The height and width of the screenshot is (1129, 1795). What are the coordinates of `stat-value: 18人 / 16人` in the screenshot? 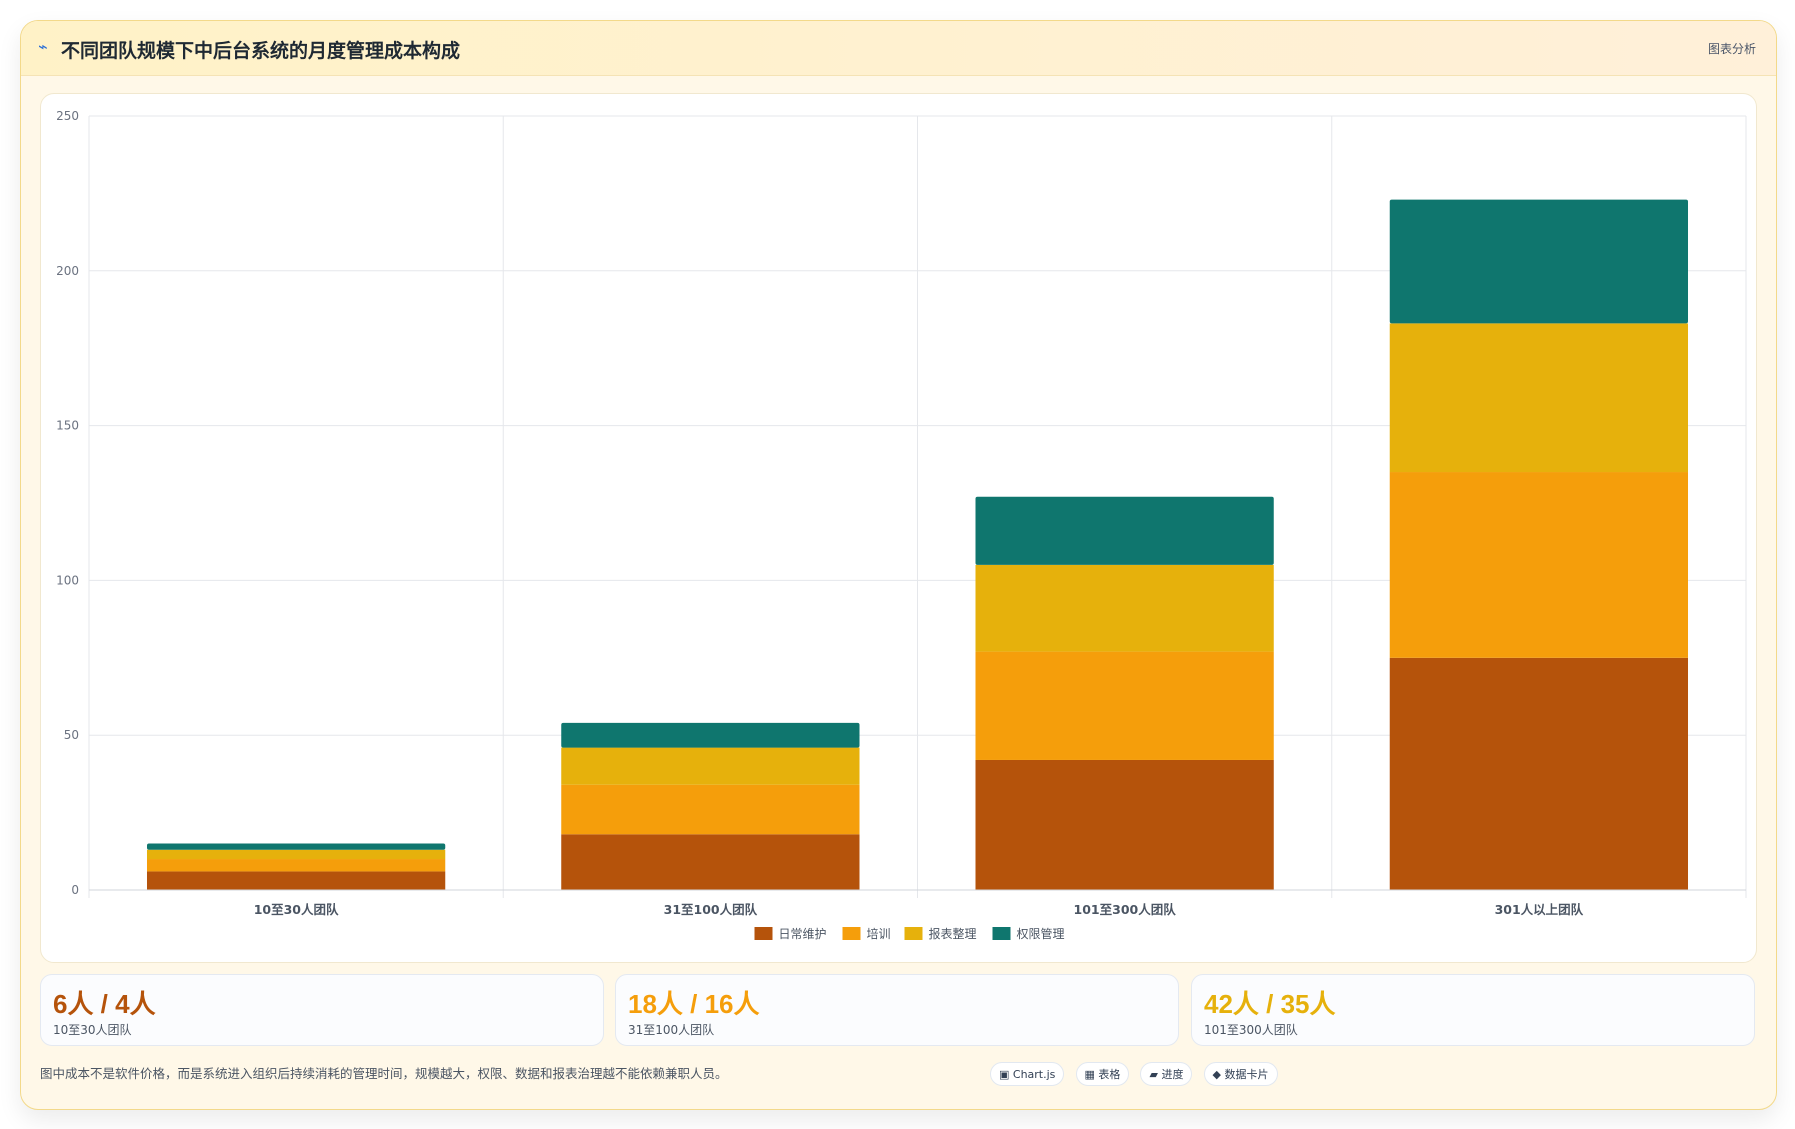 It's located at (694, 1004).